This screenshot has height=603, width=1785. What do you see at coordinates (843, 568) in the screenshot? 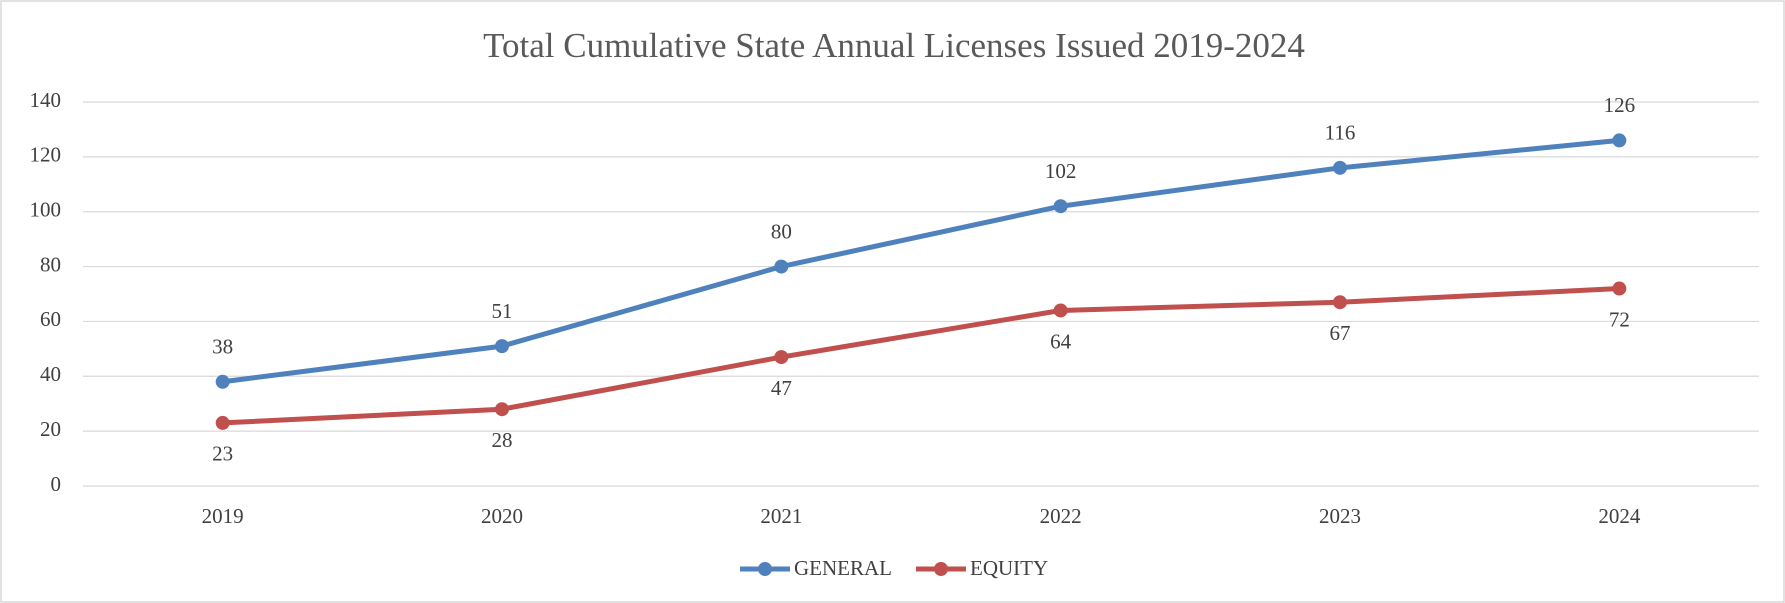
I see `legend-label: GENERAL` at bounding box center [843, 568].